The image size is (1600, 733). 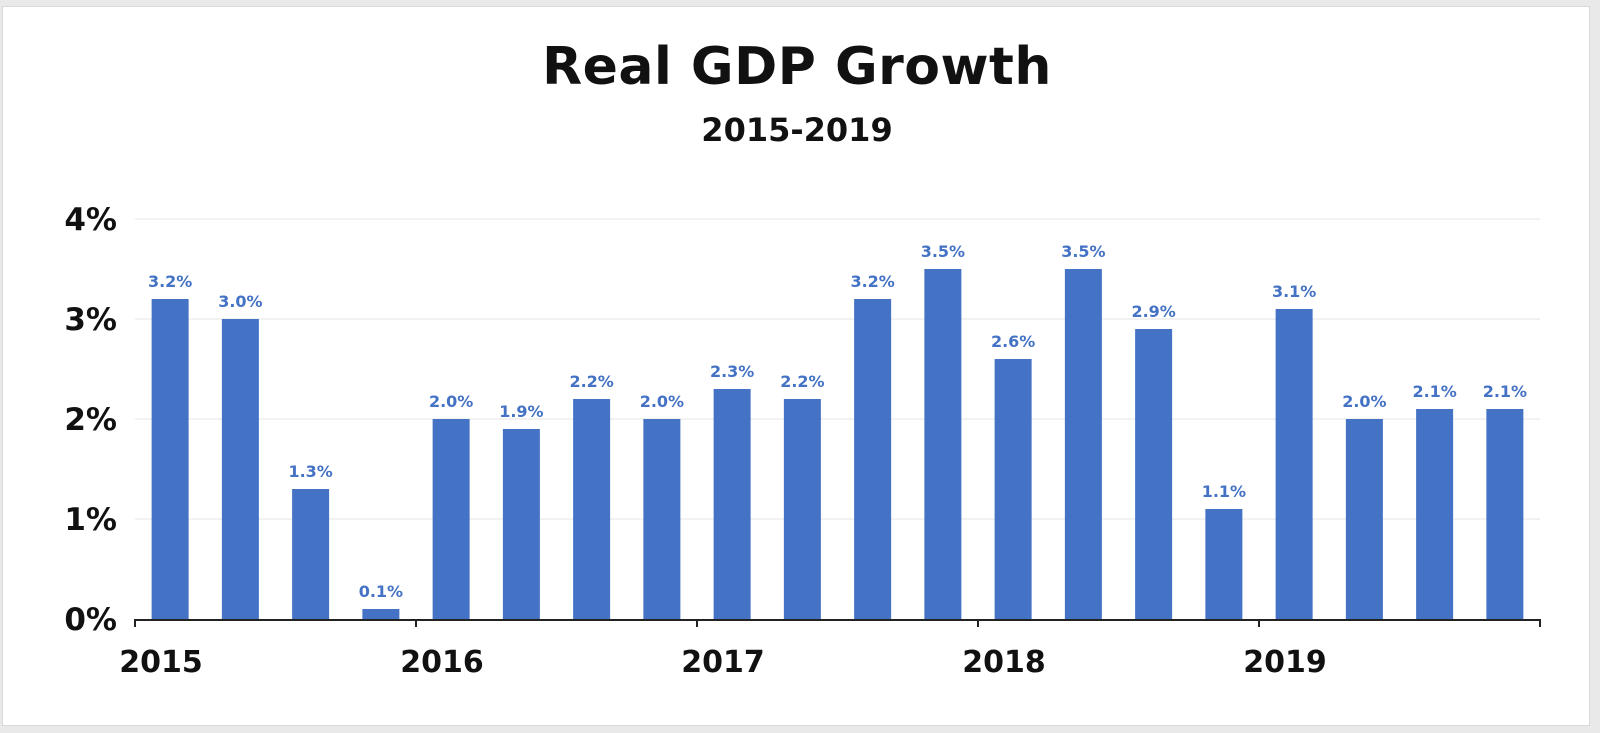 What do you see at coordinates (1285, 662) in the screenshot?
I see `x-tick-label: 2019` at bounding box center [1285, 662].